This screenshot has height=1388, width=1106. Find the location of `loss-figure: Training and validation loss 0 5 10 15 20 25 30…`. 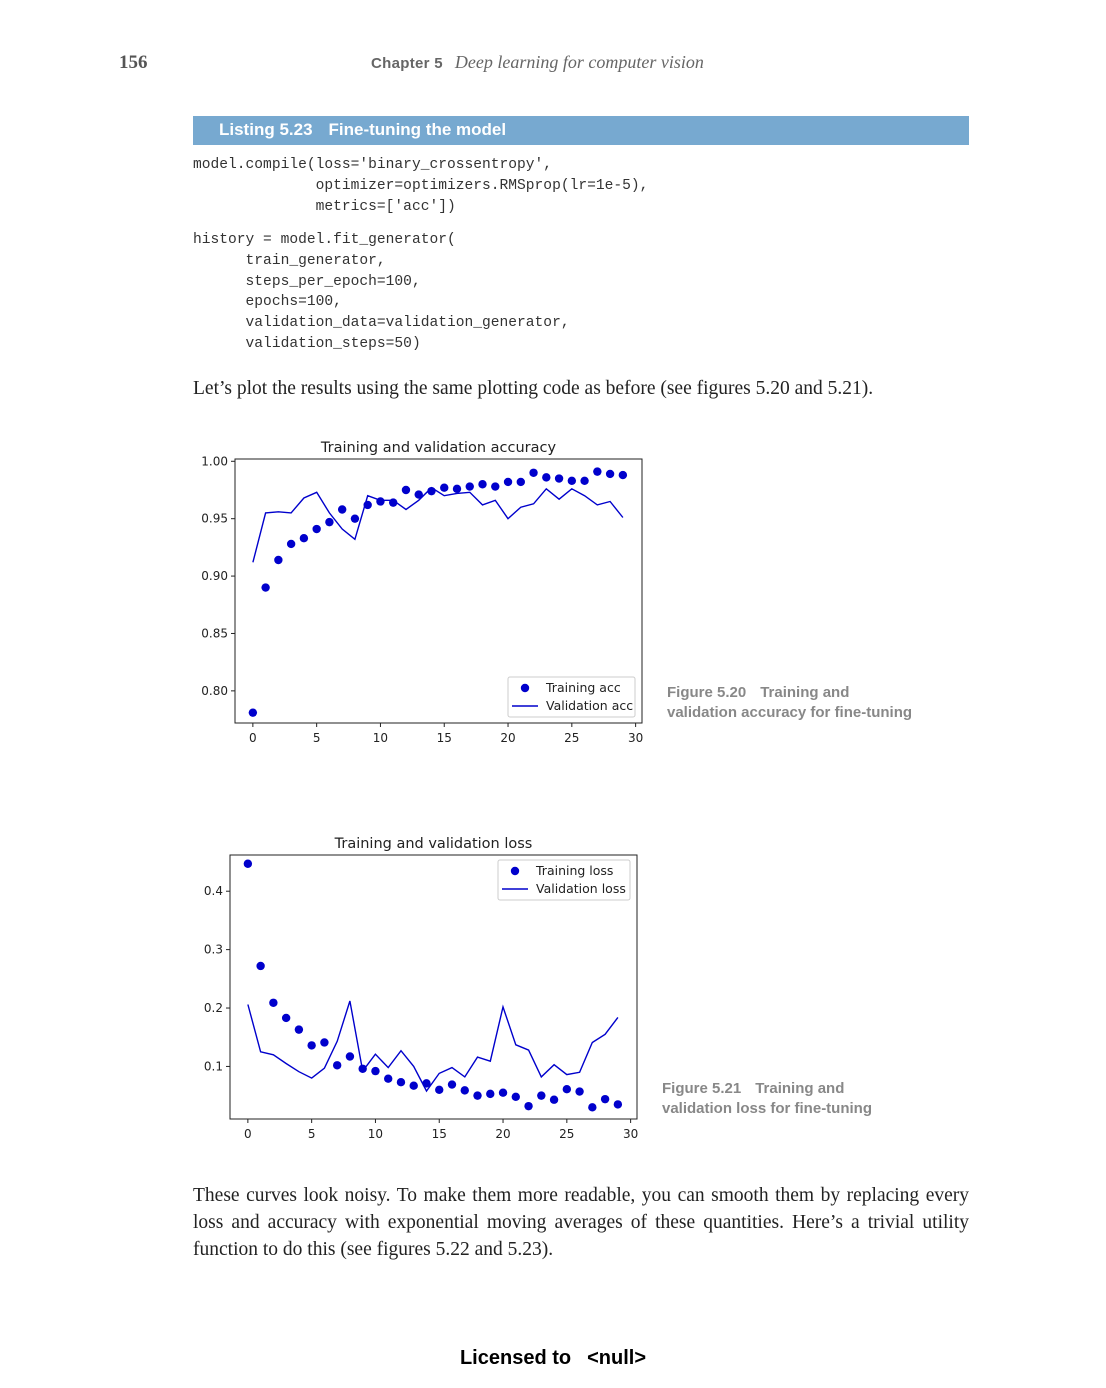

loss-figure: Training and validation loss 0 5 10 15 20 25 30… is located at coordinates (425, 990).